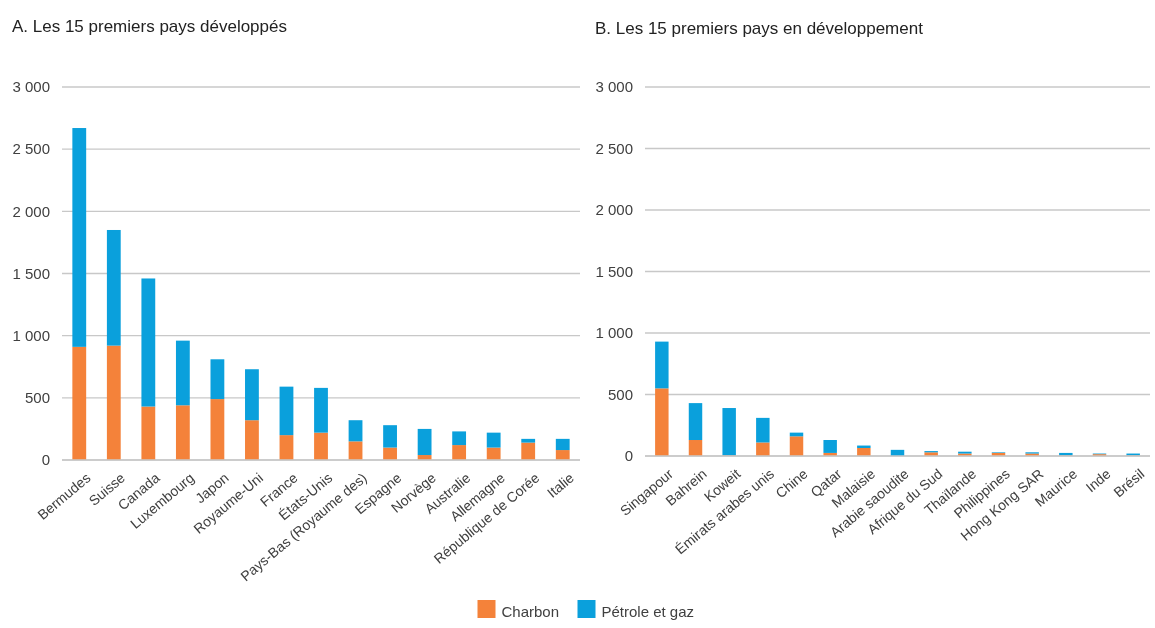  I want to click on x-tick-label: Italie, so click(561, 485).